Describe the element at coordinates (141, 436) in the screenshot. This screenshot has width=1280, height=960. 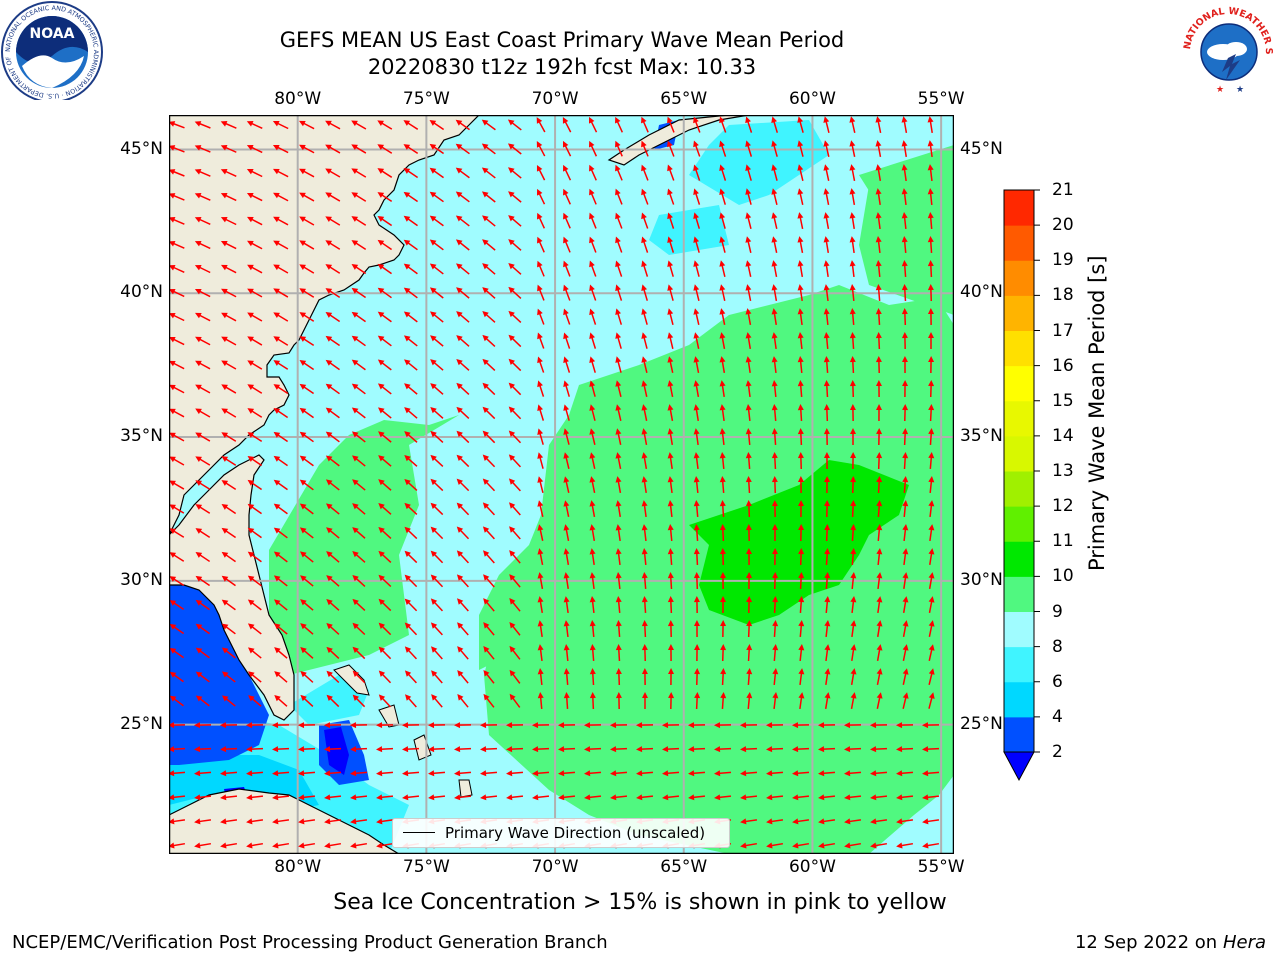
I see `lat-tick-label-left: 35°N` at that location.